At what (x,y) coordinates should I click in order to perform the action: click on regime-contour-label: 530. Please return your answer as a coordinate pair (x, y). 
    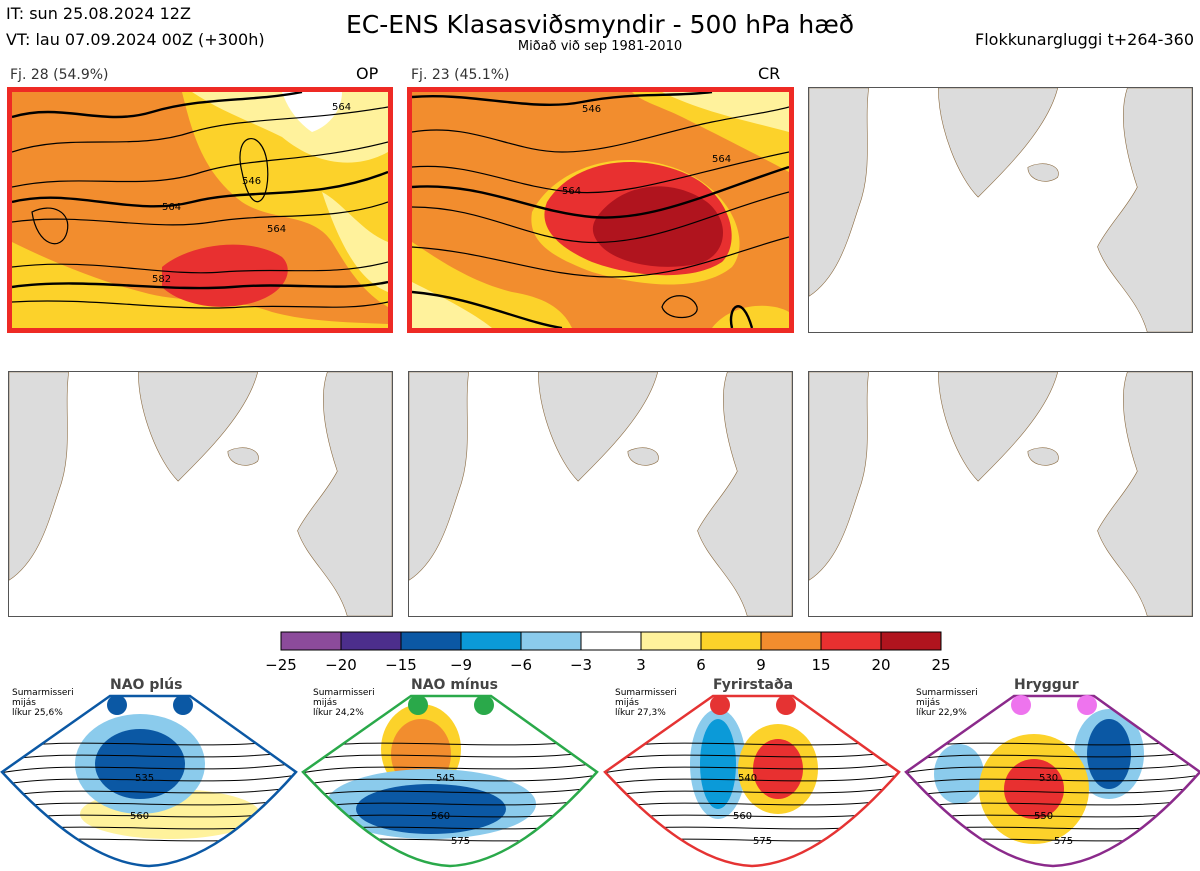
    Looking at the image, I should click on (1048, 778).